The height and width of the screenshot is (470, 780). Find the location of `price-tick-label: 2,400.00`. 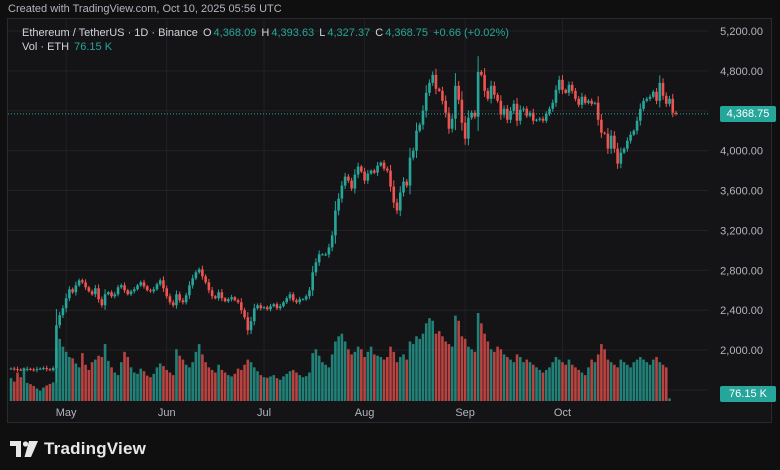

price-tick-label: 2,400.00 is located at coordinates (741, 311).